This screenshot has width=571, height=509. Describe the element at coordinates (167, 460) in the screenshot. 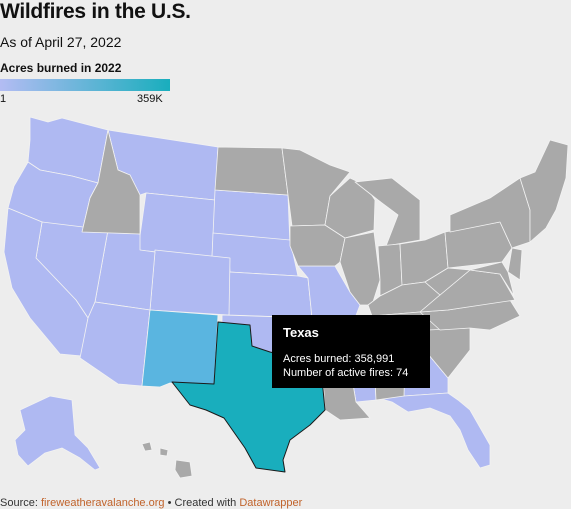

I see `state-hawaii` at that location.